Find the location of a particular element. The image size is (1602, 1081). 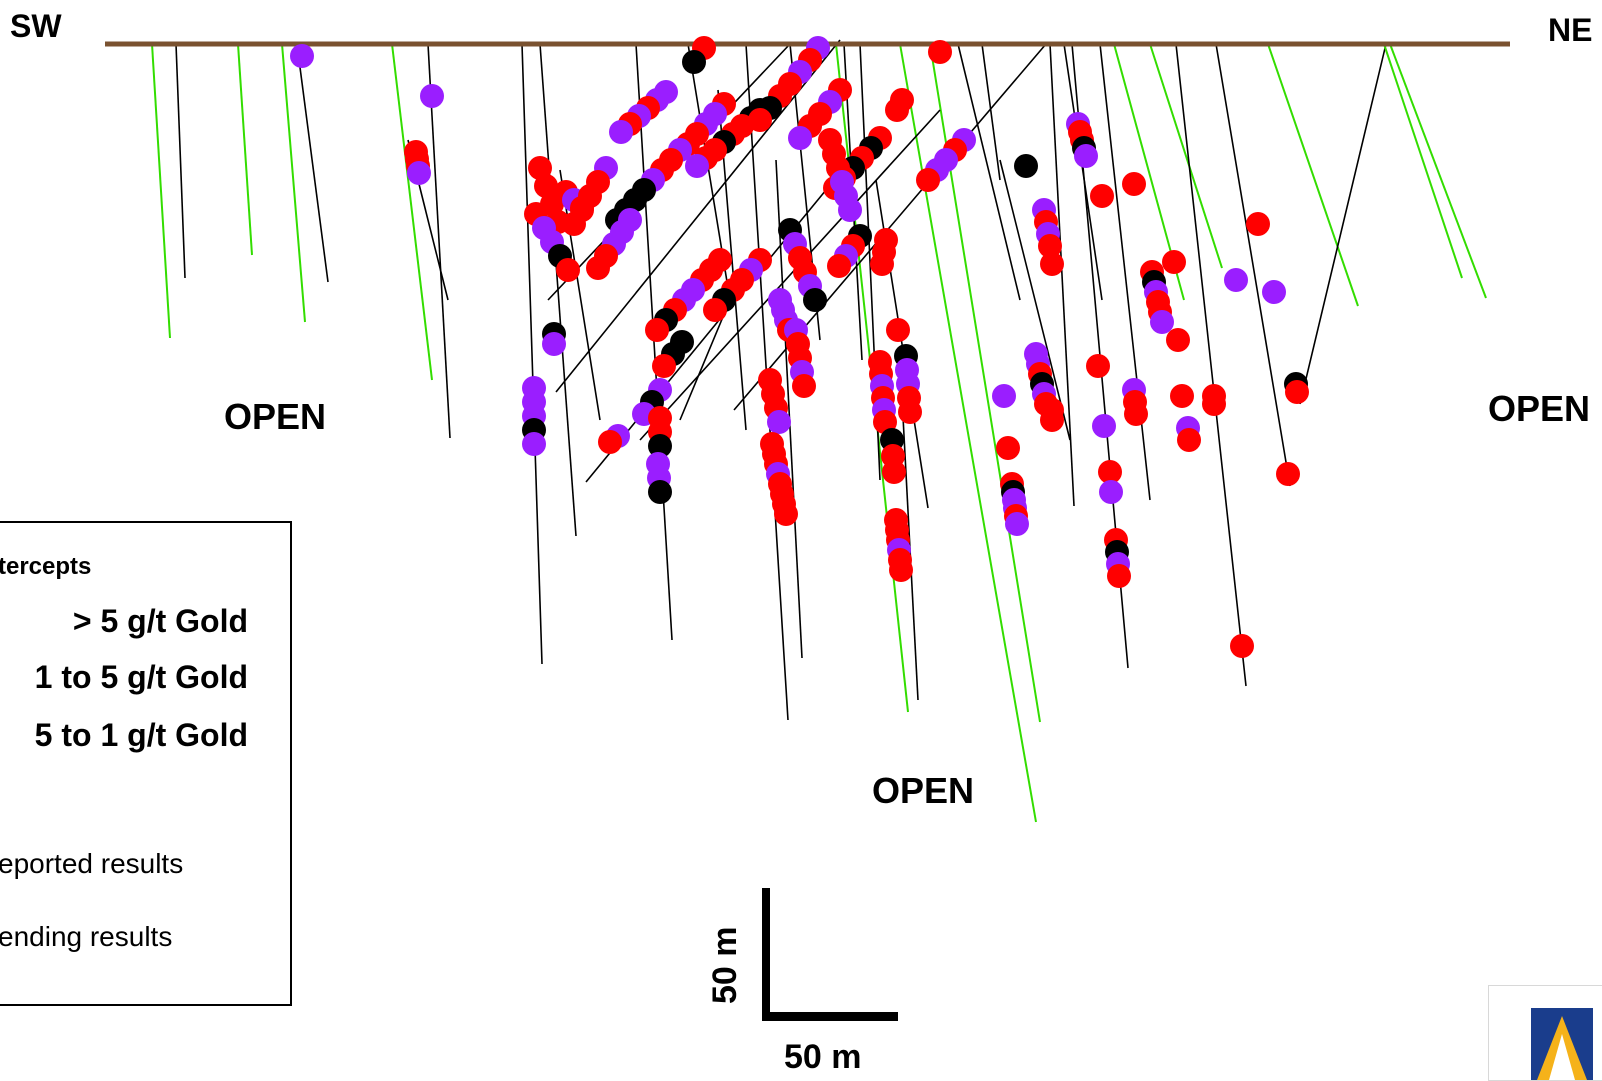

legend-row-1to5: 1 to 5 g/t Gold is located at coordinates (141, 677).